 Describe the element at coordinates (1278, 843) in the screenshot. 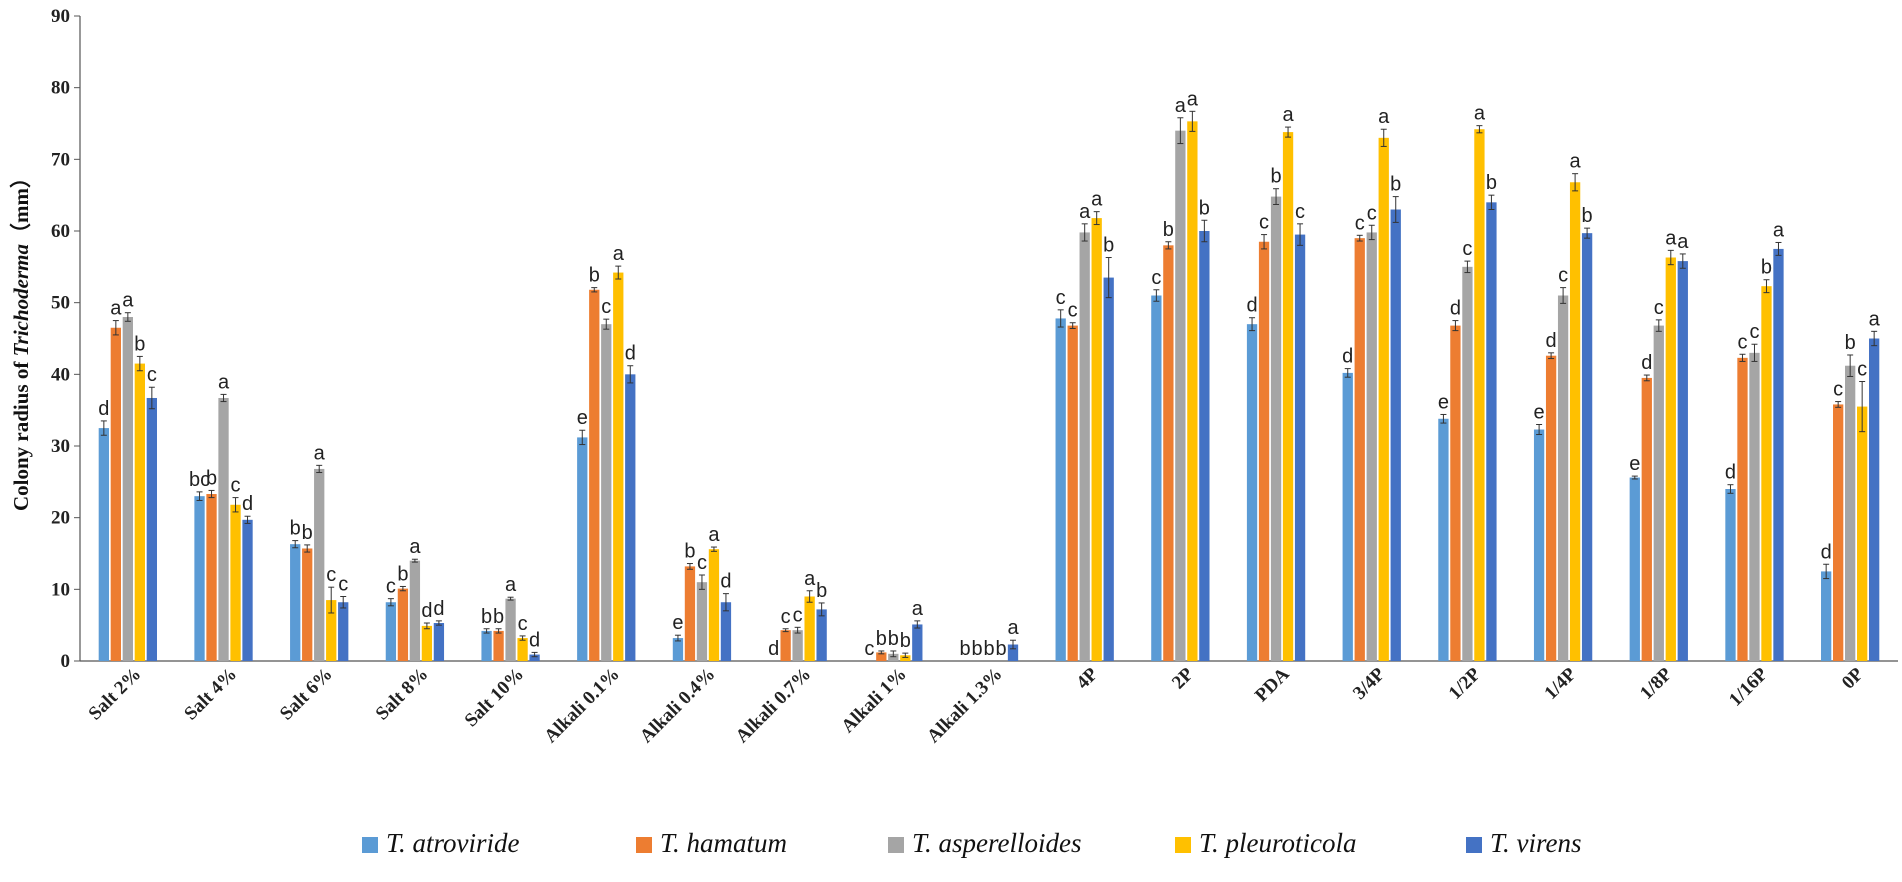

I see `legend-label: T. pleuroticola` at that location.